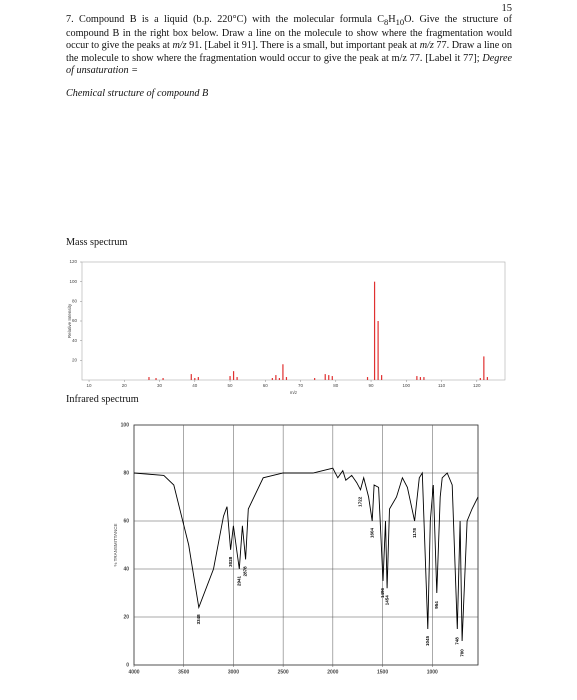  I want to click on x-tick-label: 90, so click(372, 385).